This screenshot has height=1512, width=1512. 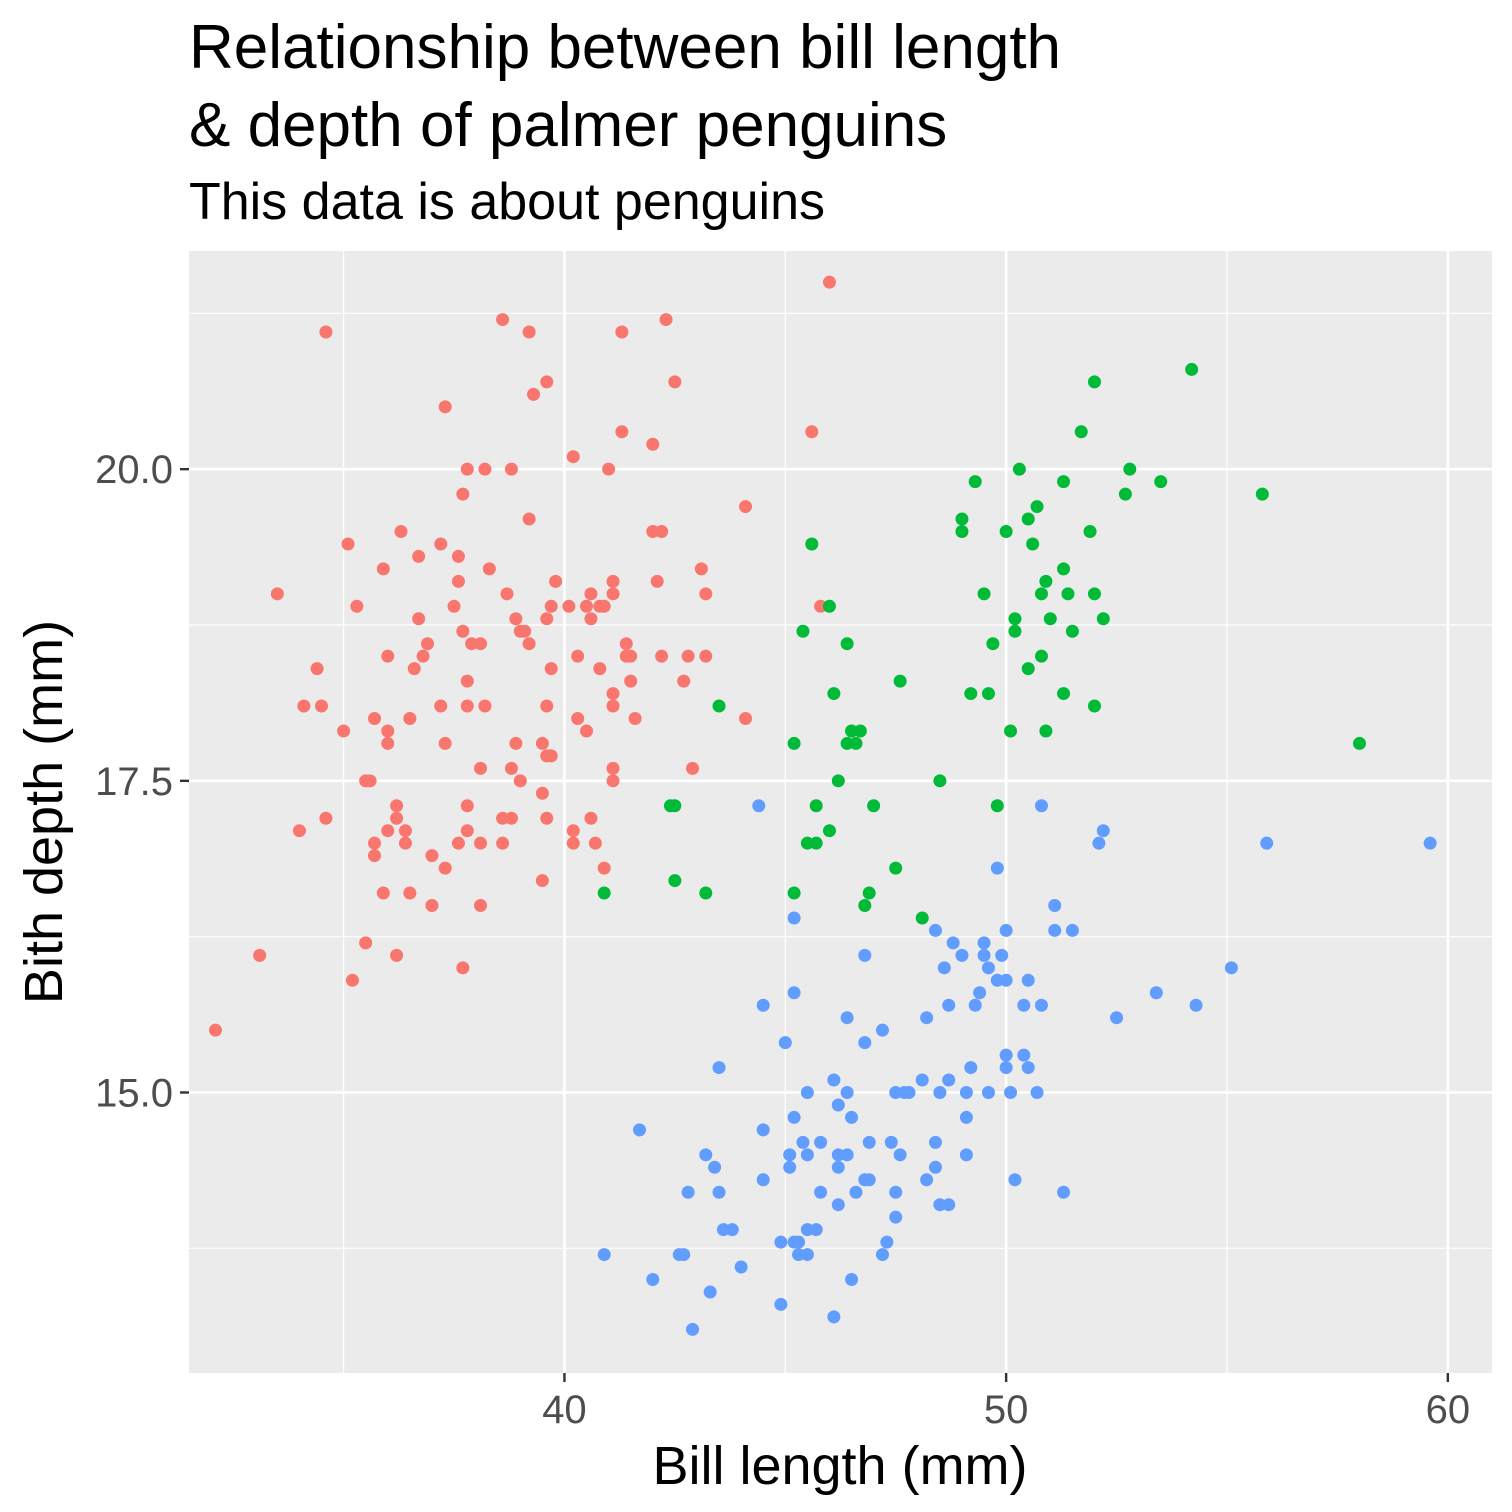 I want to click on y-tick-label: 17.5, so click(x=134, y=782).